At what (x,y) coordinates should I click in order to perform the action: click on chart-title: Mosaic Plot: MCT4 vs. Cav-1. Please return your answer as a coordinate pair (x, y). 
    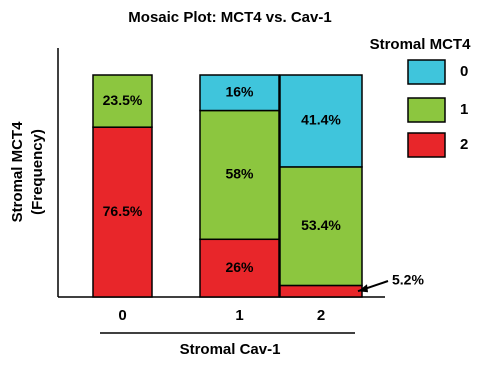
    Looking at the image, I should click on (229, 17).